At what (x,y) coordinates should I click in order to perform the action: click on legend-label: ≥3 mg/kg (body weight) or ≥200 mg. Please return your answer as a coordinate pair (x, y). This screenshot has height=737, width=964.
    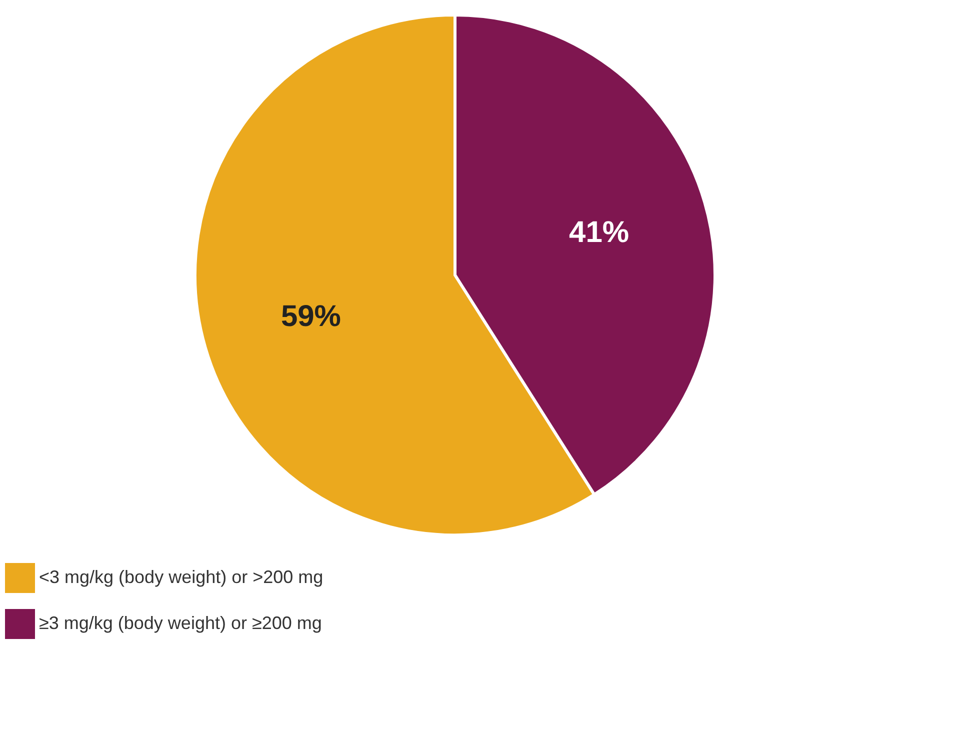
    Looking at the image, I should click on (180, 623).